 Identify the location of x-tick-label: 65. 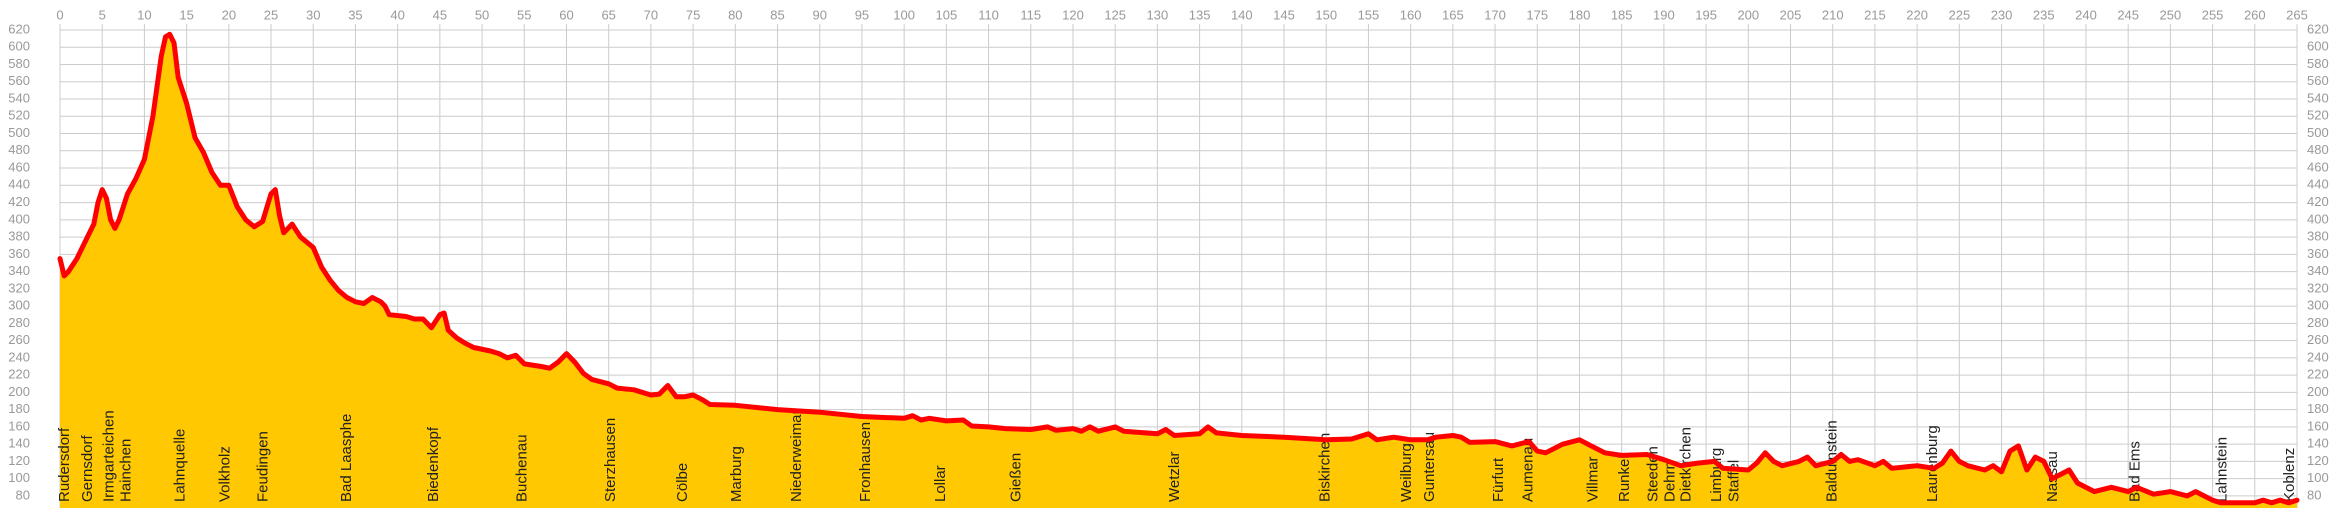
(608, 14).